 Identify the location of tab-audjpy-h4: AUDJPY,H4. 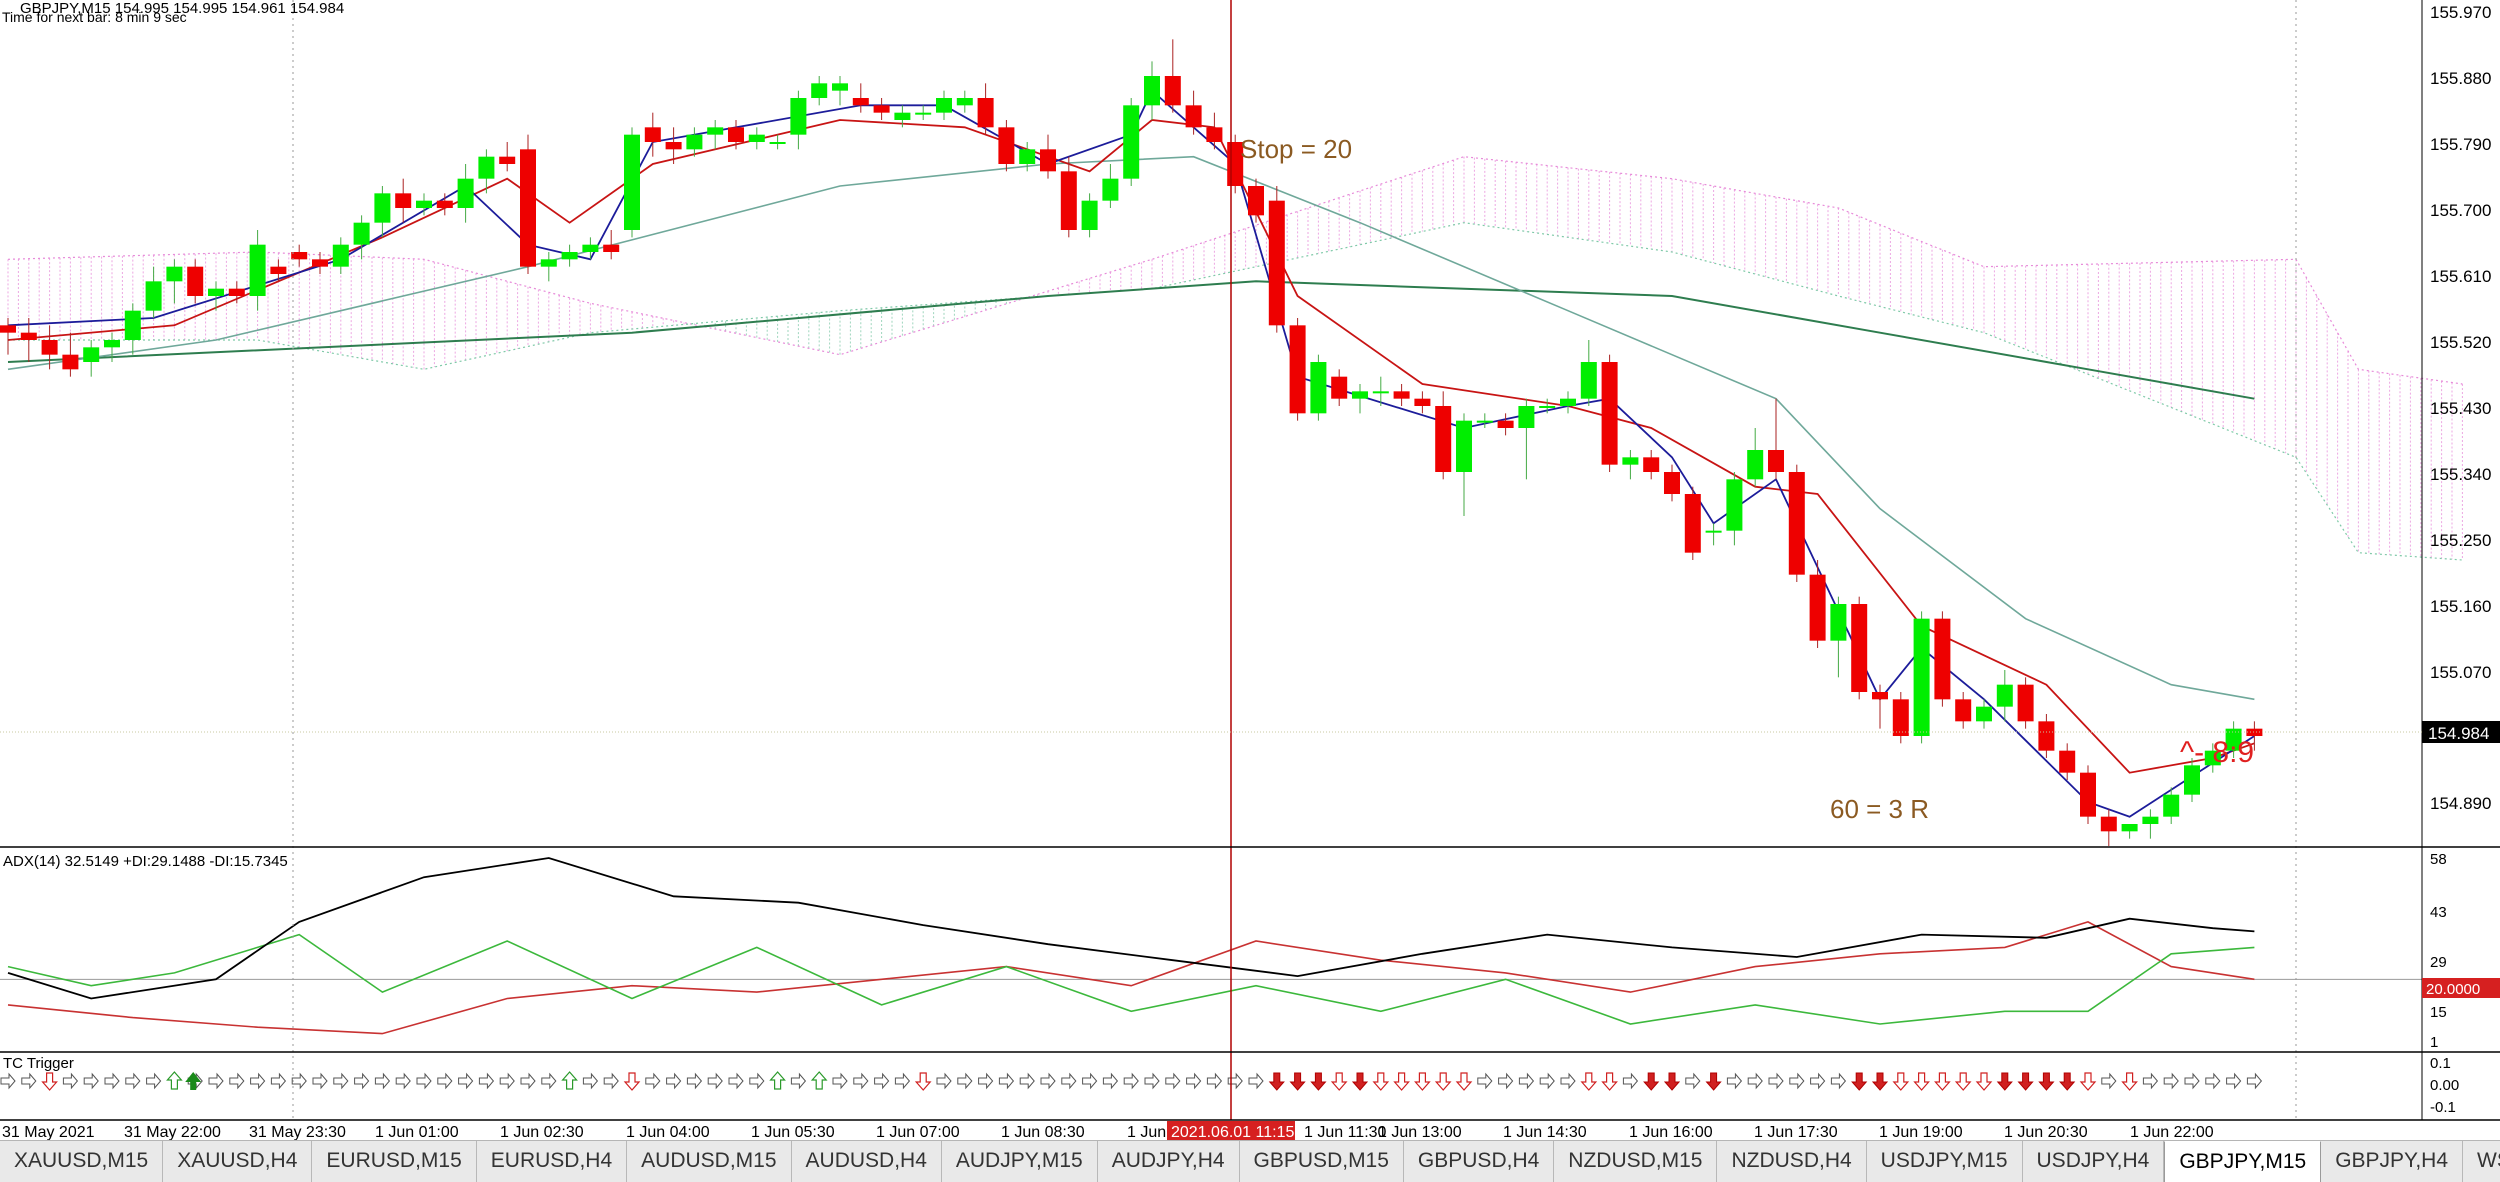
(1169, 1161).